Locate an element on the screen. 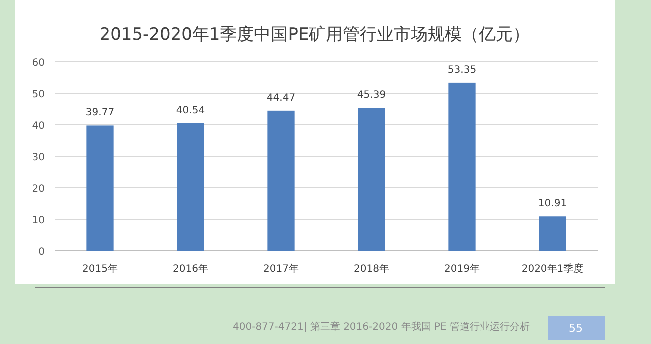 The width and height of the screenshot is (651, 344). y-tick-label: 10 is located at coordinates (38, 221).